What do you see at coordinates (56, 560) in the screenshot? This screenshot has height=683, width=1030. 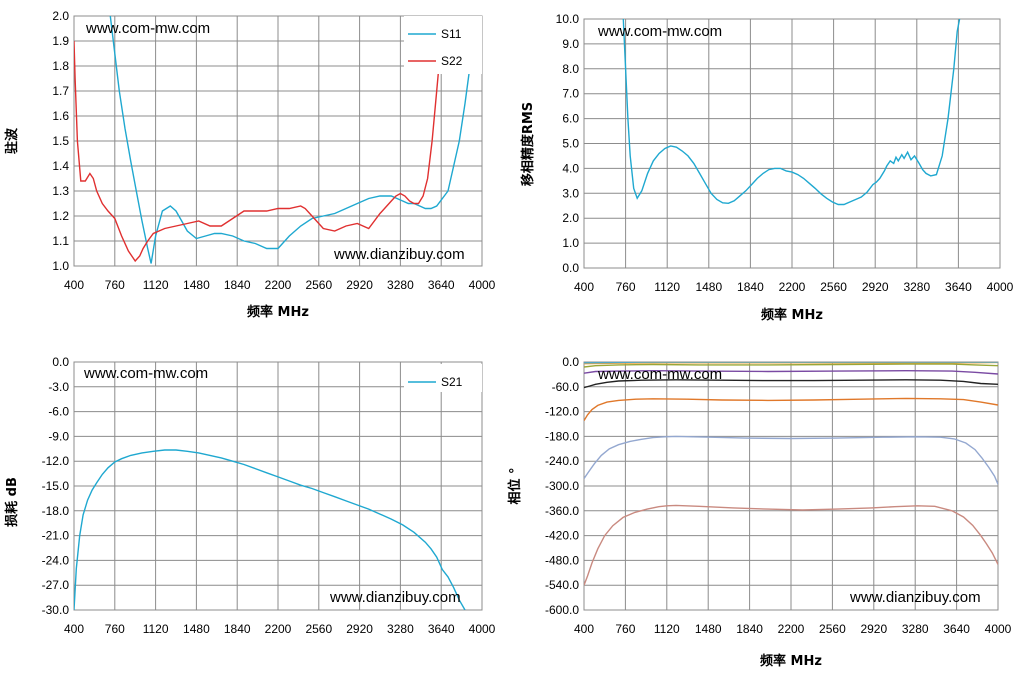 I see `insertion-loss-y-tick-label: -24.0` at bounding box center [56, 560].